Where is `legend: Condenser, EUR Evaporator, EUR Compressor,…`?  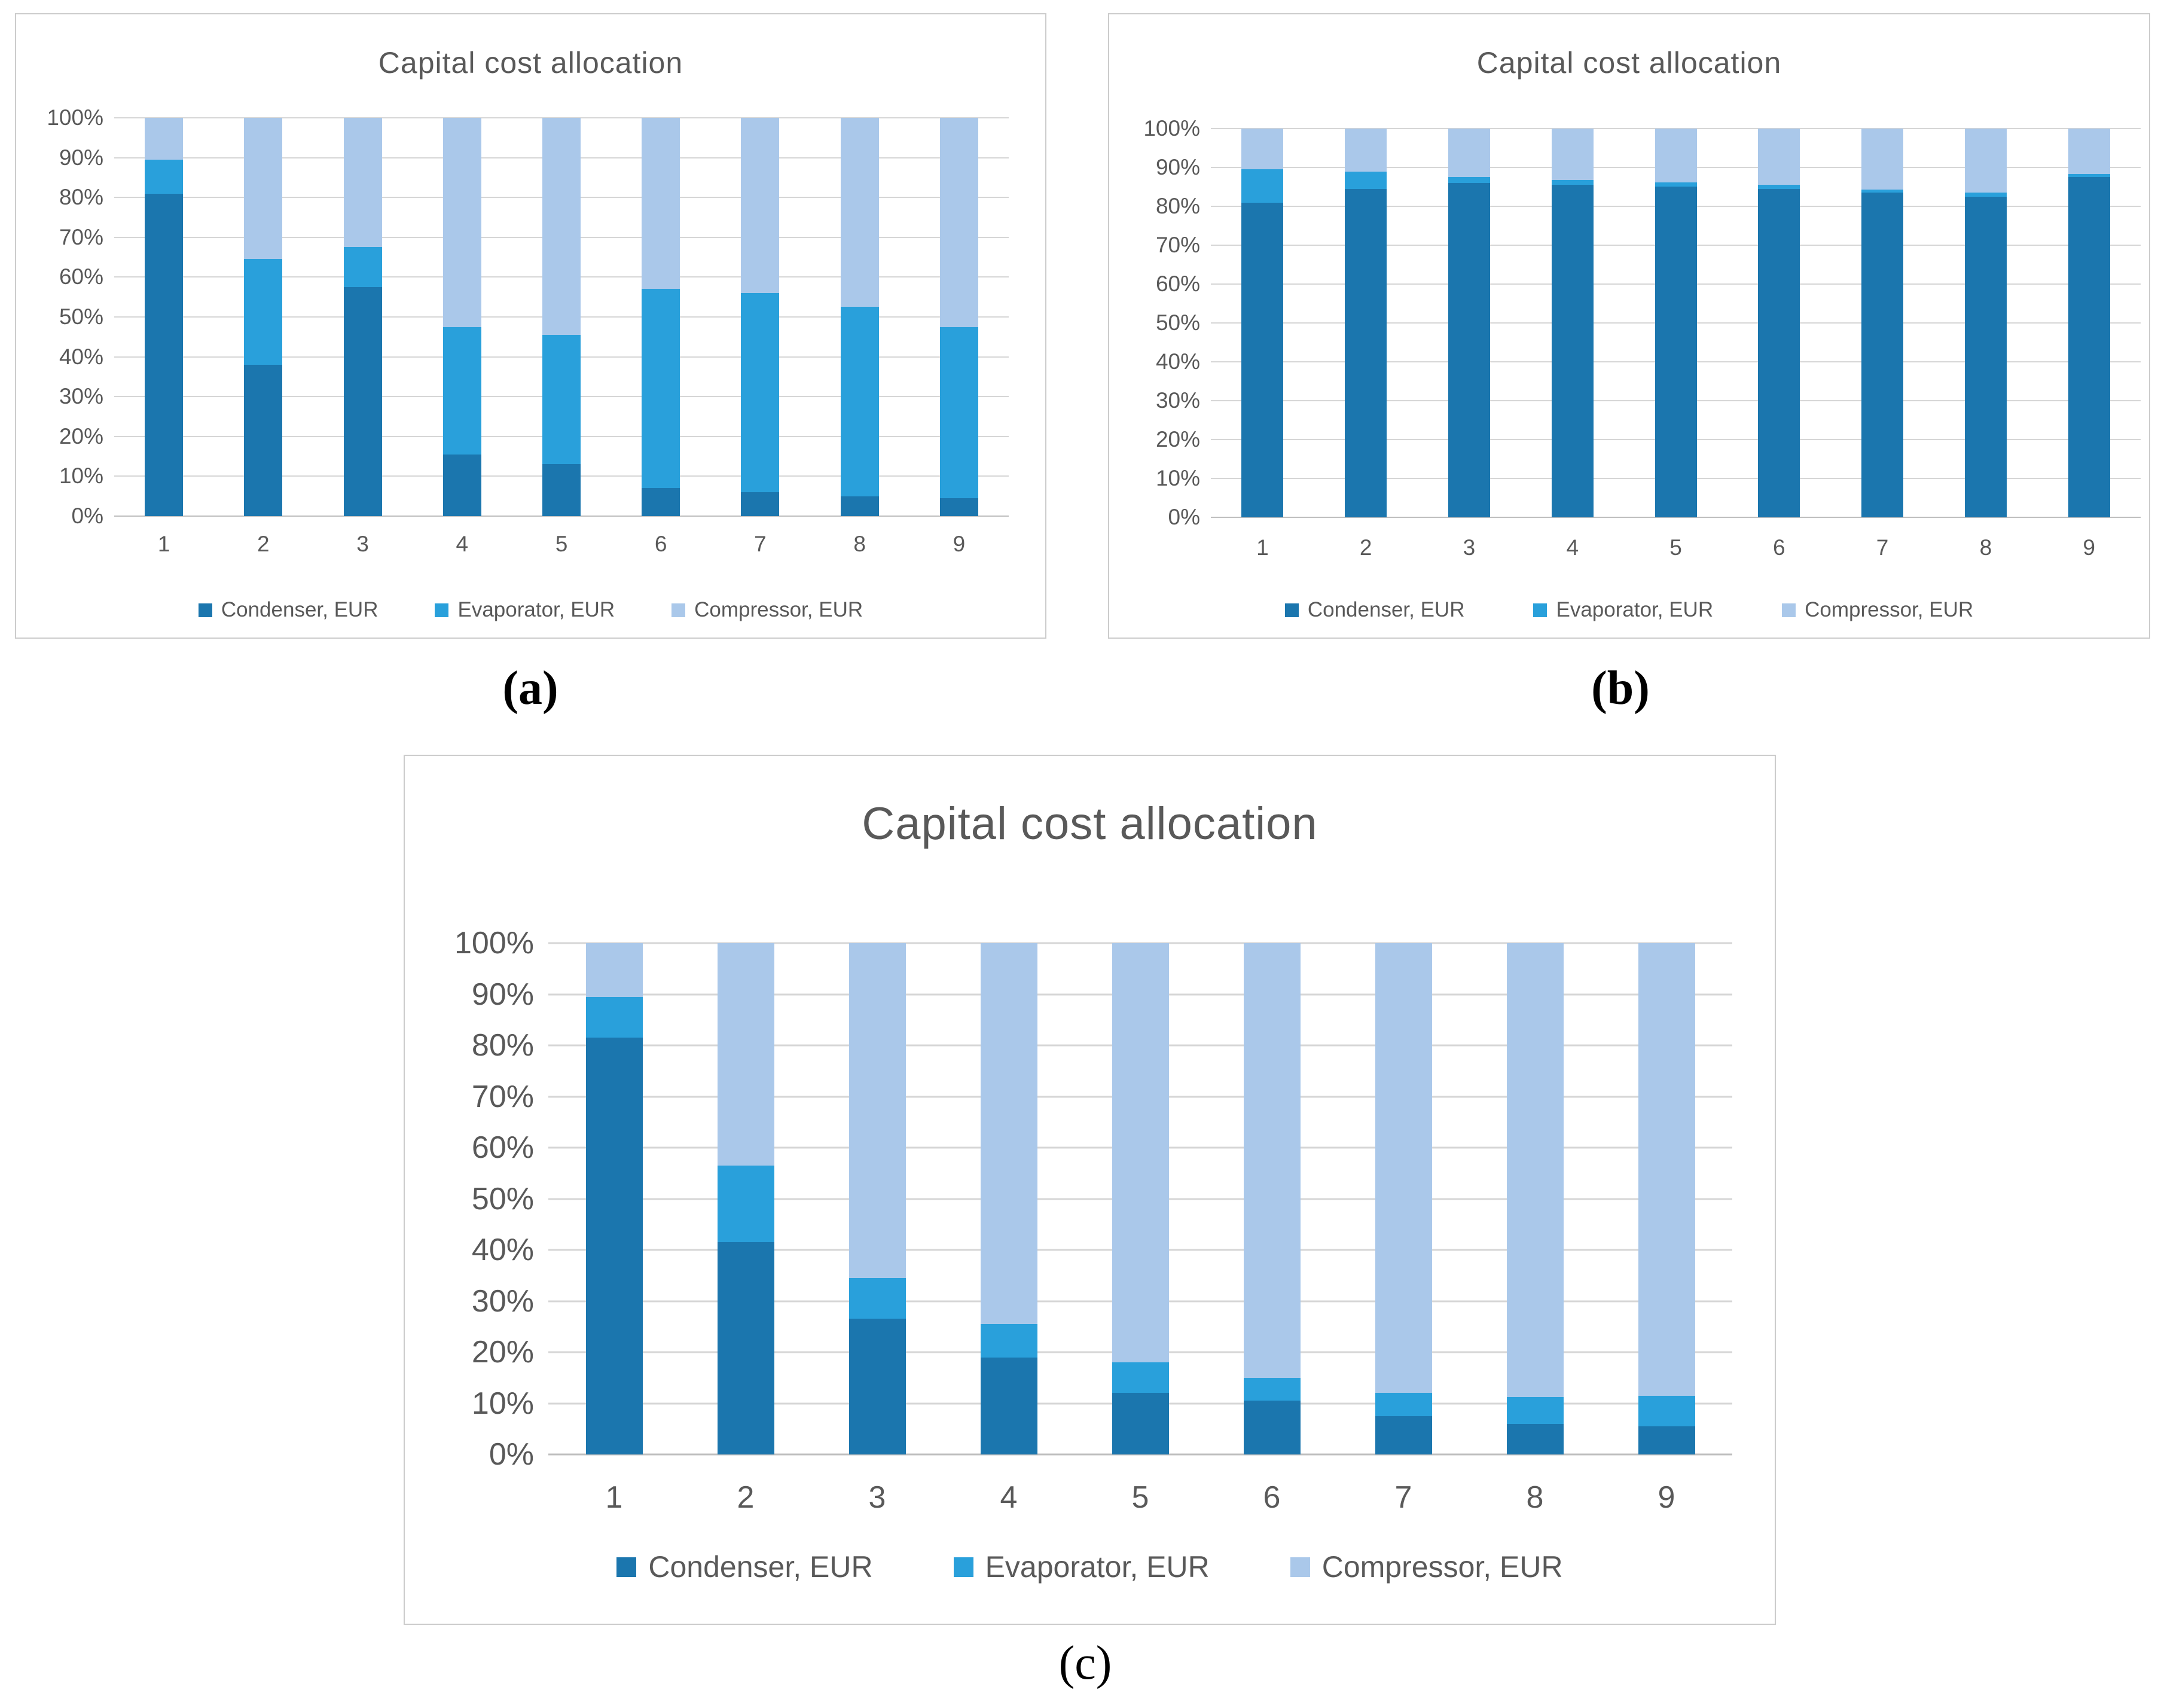
legend: Condenser, EUR Evaporator, EUR Compressor,… is located at coordinates (1090, 1567).